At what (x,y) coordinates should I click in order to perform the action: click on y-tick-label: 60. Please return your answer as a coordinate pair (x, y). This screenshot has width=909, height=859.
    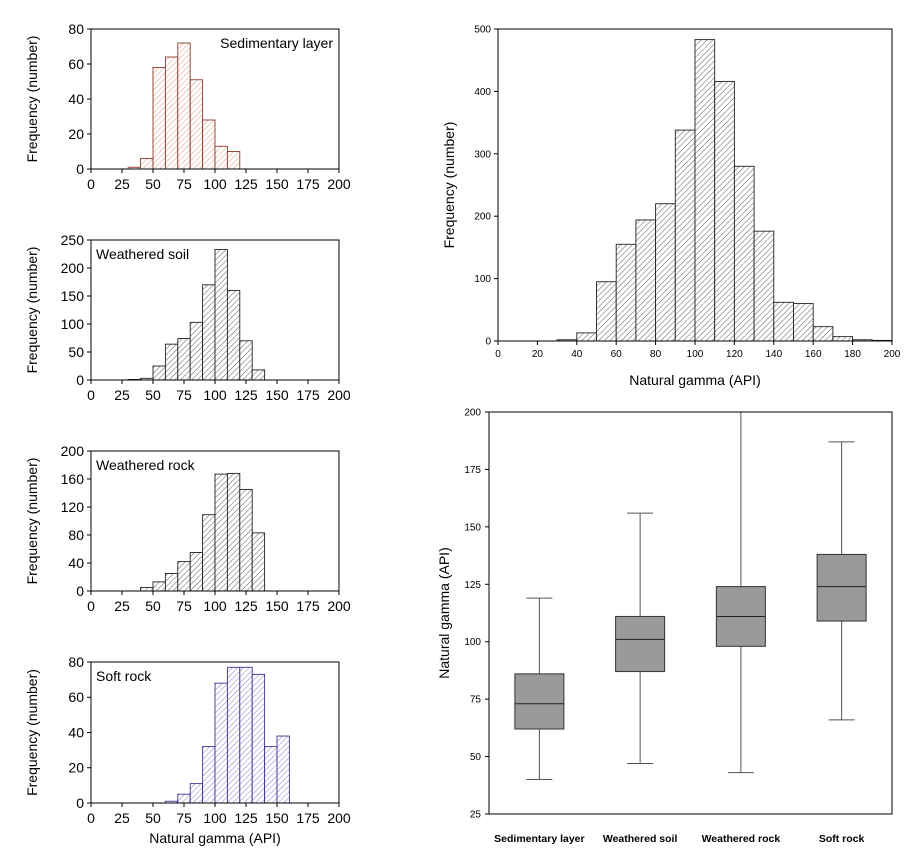
    Looking at the image, I should click on (76, 64).